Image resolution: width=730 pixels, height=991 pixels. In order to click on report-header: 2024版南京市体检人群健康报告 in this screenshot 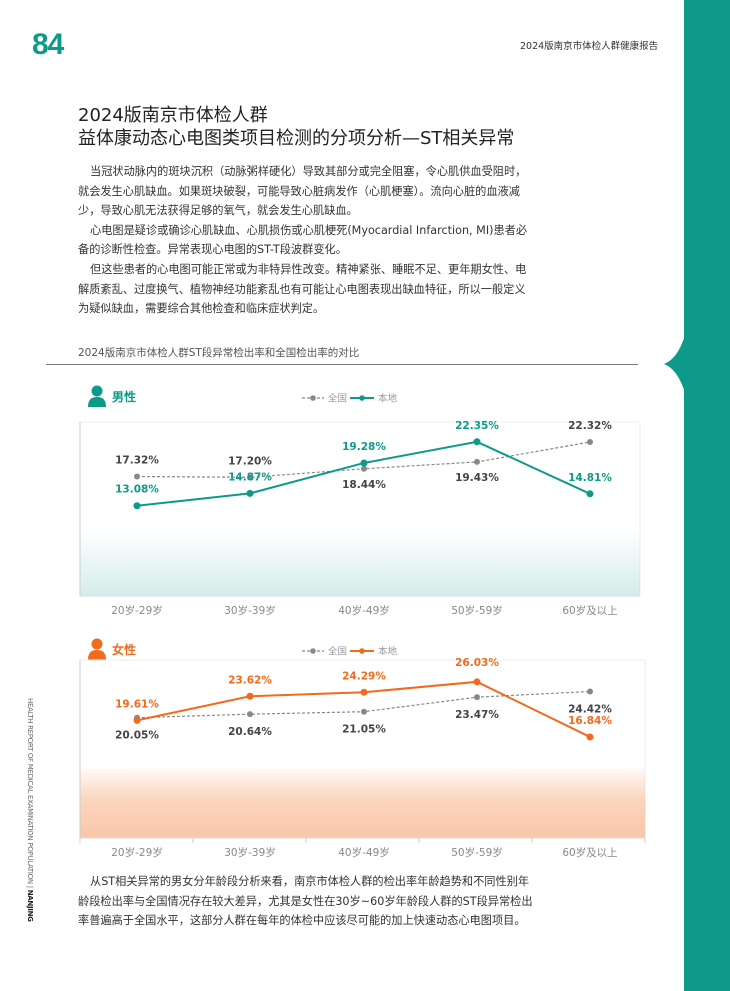, I will do `click(589, 46)`.